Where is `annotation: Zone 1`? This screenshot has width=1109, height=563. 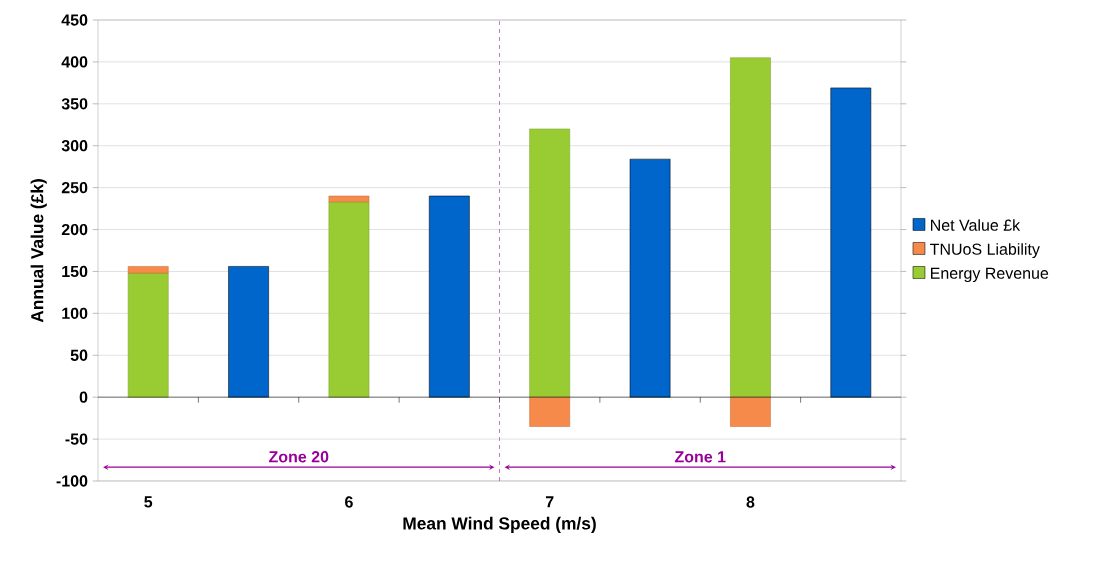
annotation: Zone 1 is located at coordinates (700, 457).